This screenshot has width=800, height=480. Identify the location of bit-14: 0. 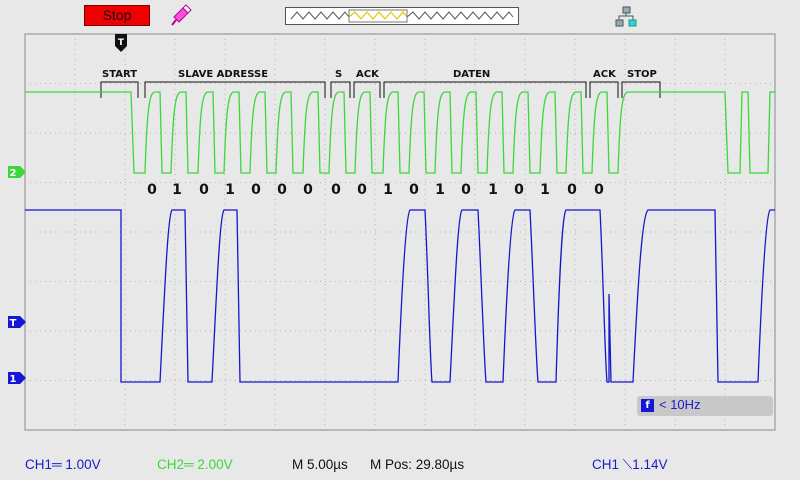
(519, 190).